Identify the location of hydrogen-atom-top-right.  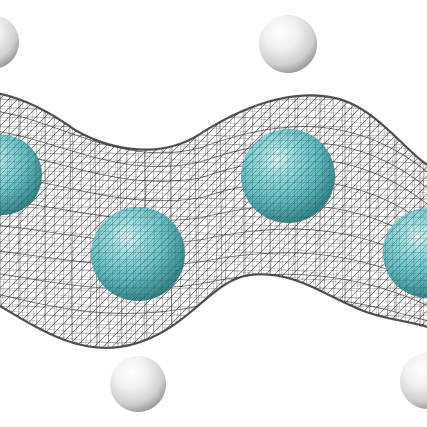
(288, 44).